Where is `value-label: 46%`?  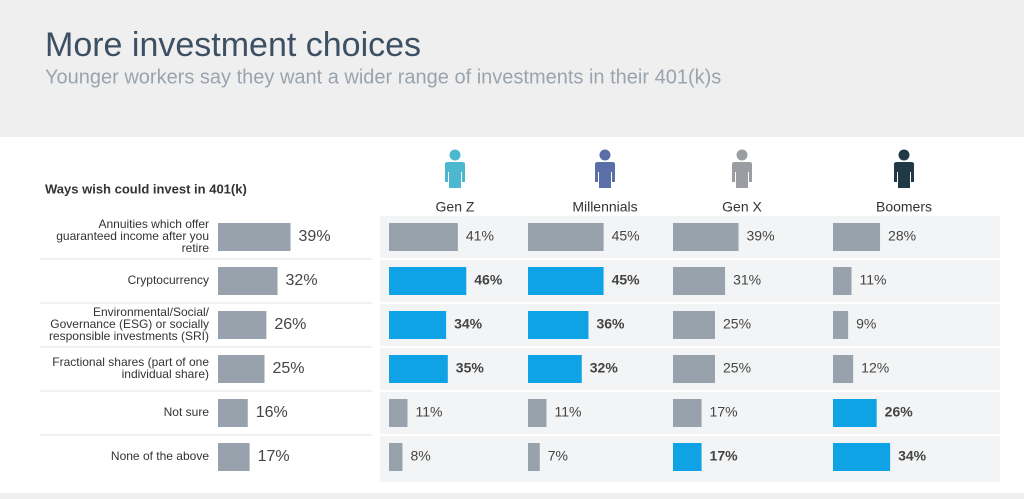
value-label: 46% is located at coordinates (488, 280).